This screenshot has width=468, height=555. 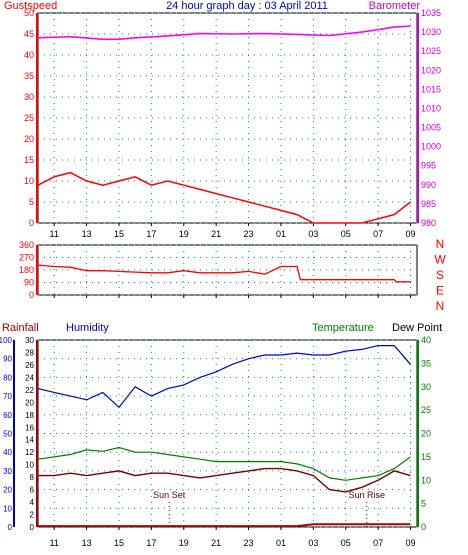 What do you see at coordinates (281, 234) in the screenshot?
I see `x-tick-label: 01` at bounding box center [281, 234].